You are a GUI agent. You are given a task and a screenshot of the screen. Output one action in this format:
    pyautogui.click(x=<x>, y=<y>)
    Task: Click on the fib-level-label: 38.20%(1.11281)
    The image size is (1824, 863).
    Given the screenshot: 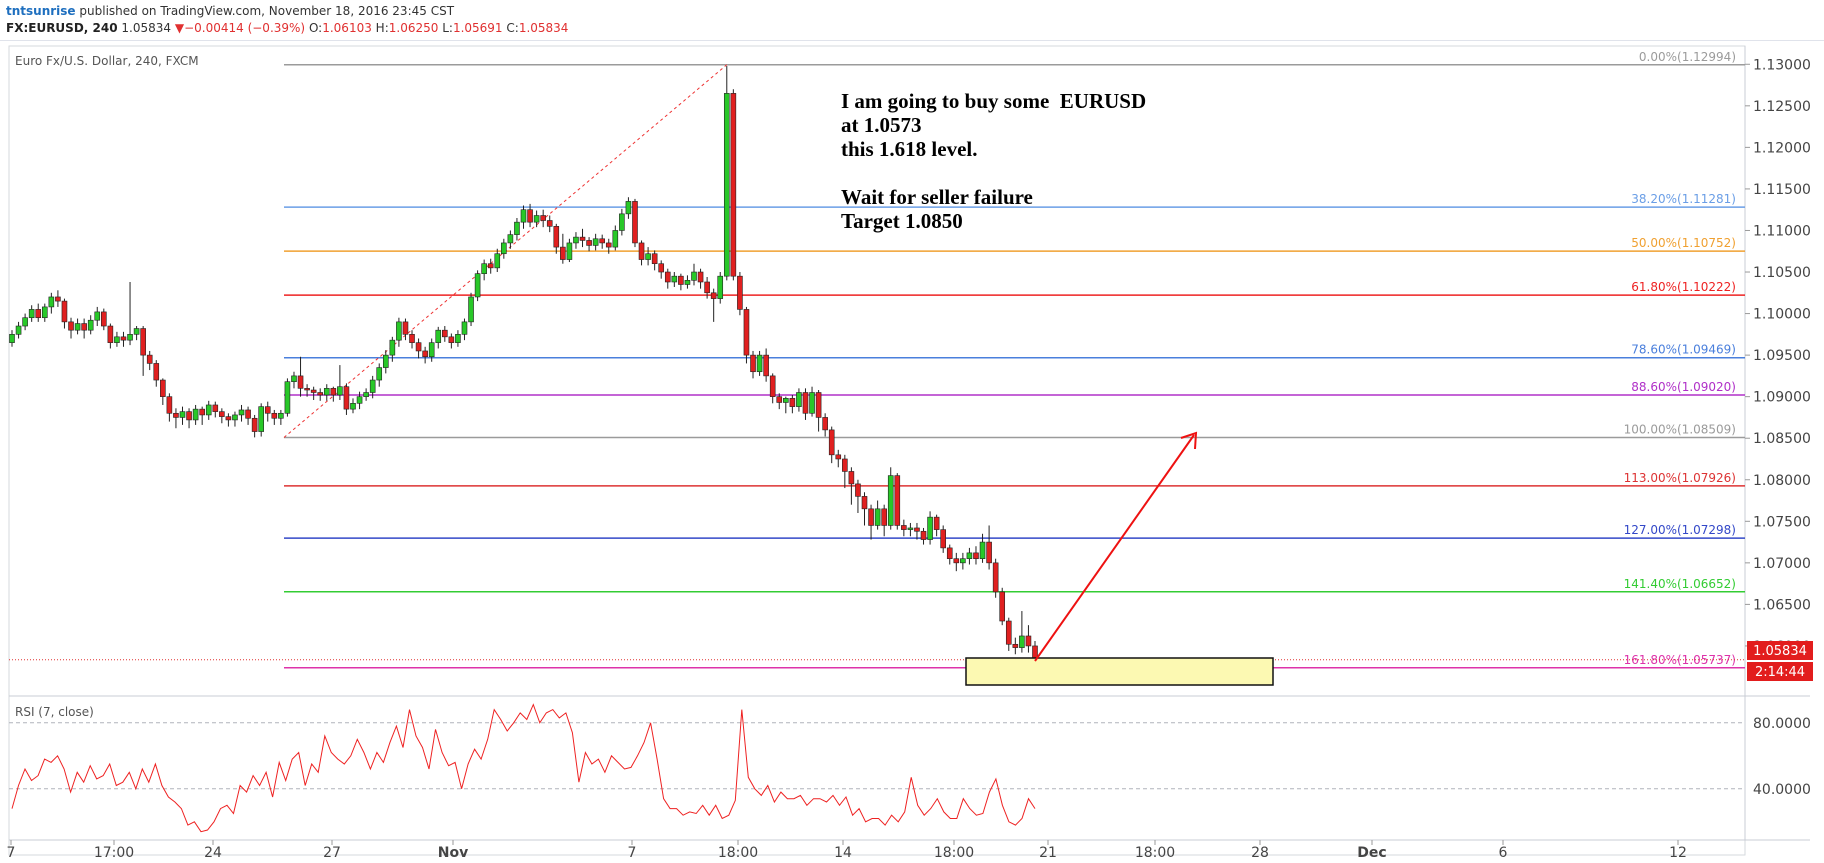 What is the action you would take?
    pyautogui.click(x=1683, y=199)
    